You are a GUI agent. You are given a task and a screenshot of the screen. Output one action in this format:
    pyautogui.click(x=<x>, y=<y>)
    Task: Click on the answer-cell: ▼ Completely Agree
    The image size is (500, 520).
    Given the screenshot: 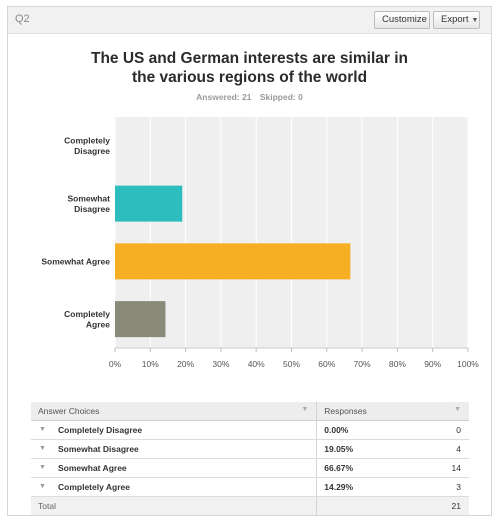 What is the action you would take?
    pyautogui.click(x=174, y=487)
    